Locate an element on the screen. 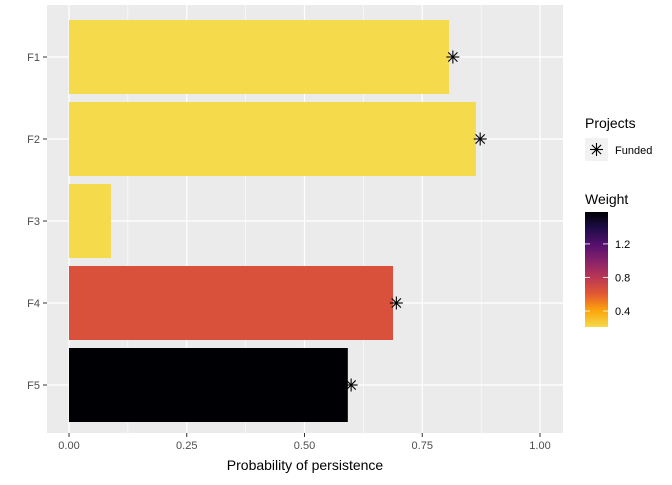 The height and width of the screenshot is (485, 672). colorbar-tick-label: 1.2 is located at coordinates (622, 245).